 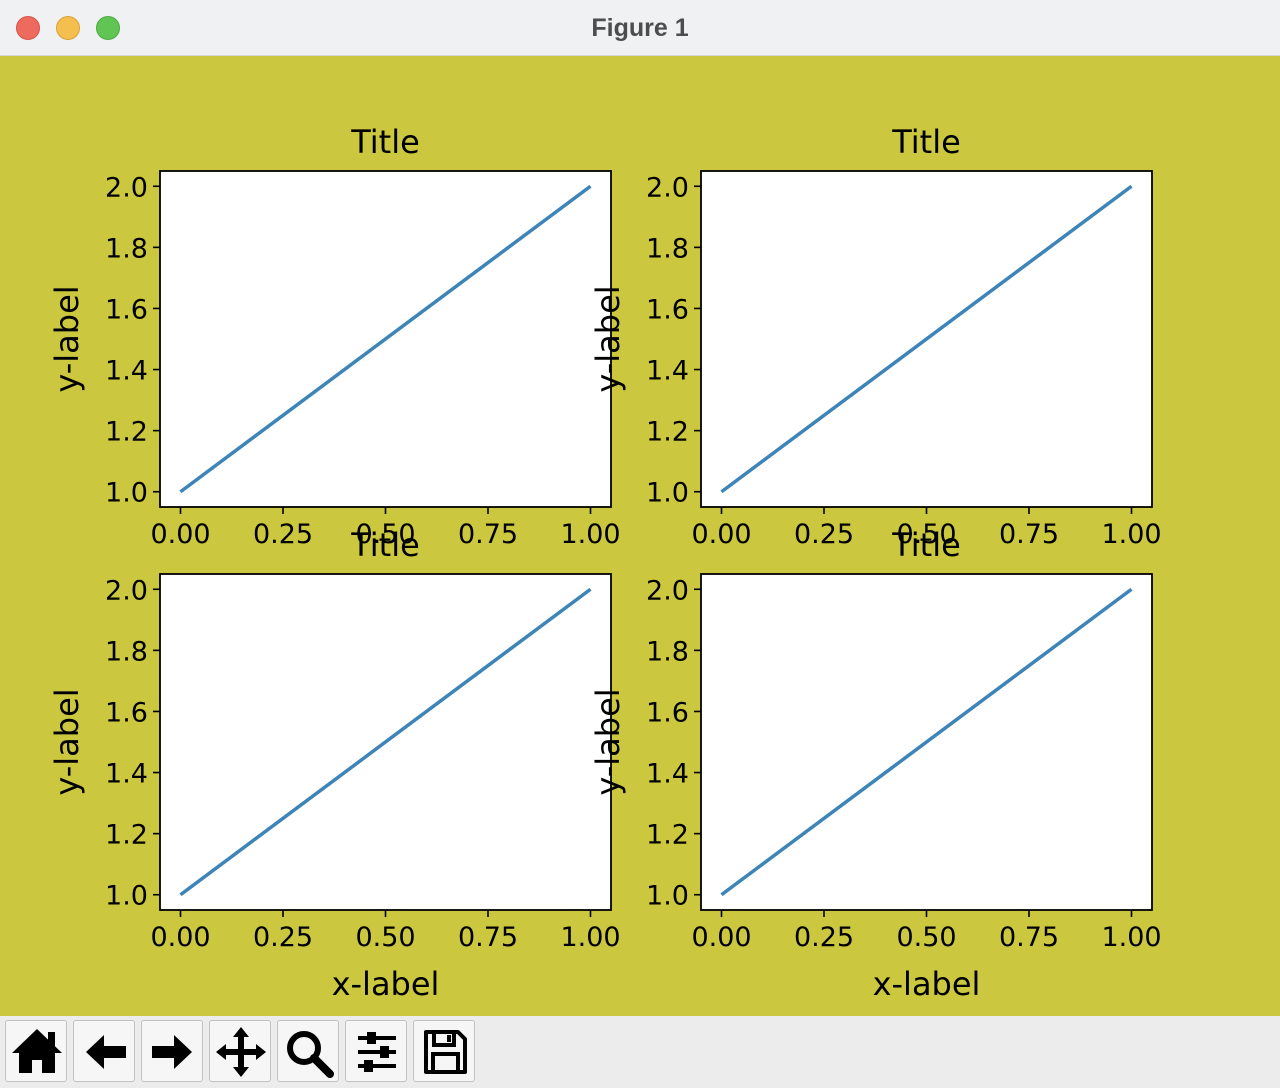 I want to click on pan-button, so click(x=240, y=1051).